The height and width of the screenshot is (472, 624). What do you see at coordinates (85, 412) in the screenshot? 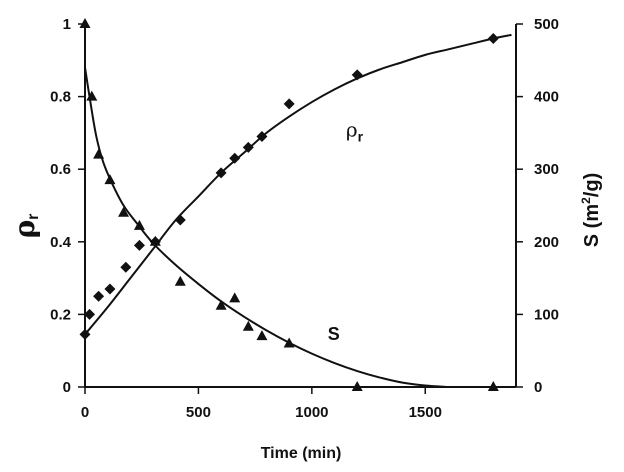
I see `x-tick-label: 0` at bounding box center [85, 412].